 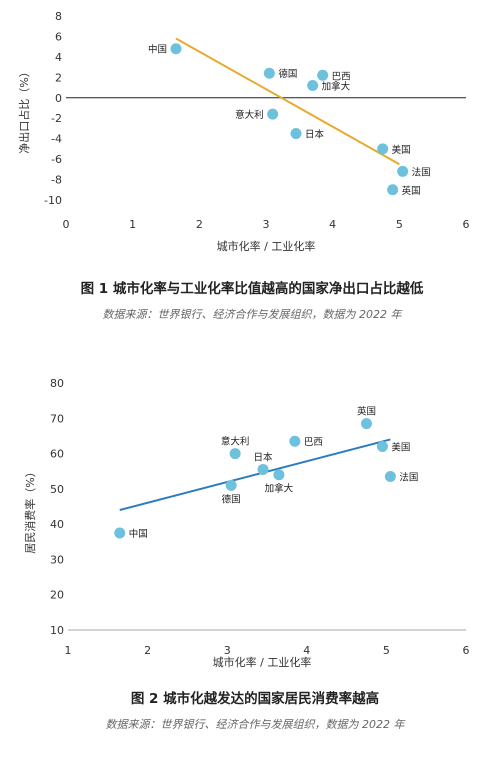 What do you see at coordinates (58, 57) in the screenshot?
I see `c1-y-tick-2: 4` at bounding box center [58, 57].